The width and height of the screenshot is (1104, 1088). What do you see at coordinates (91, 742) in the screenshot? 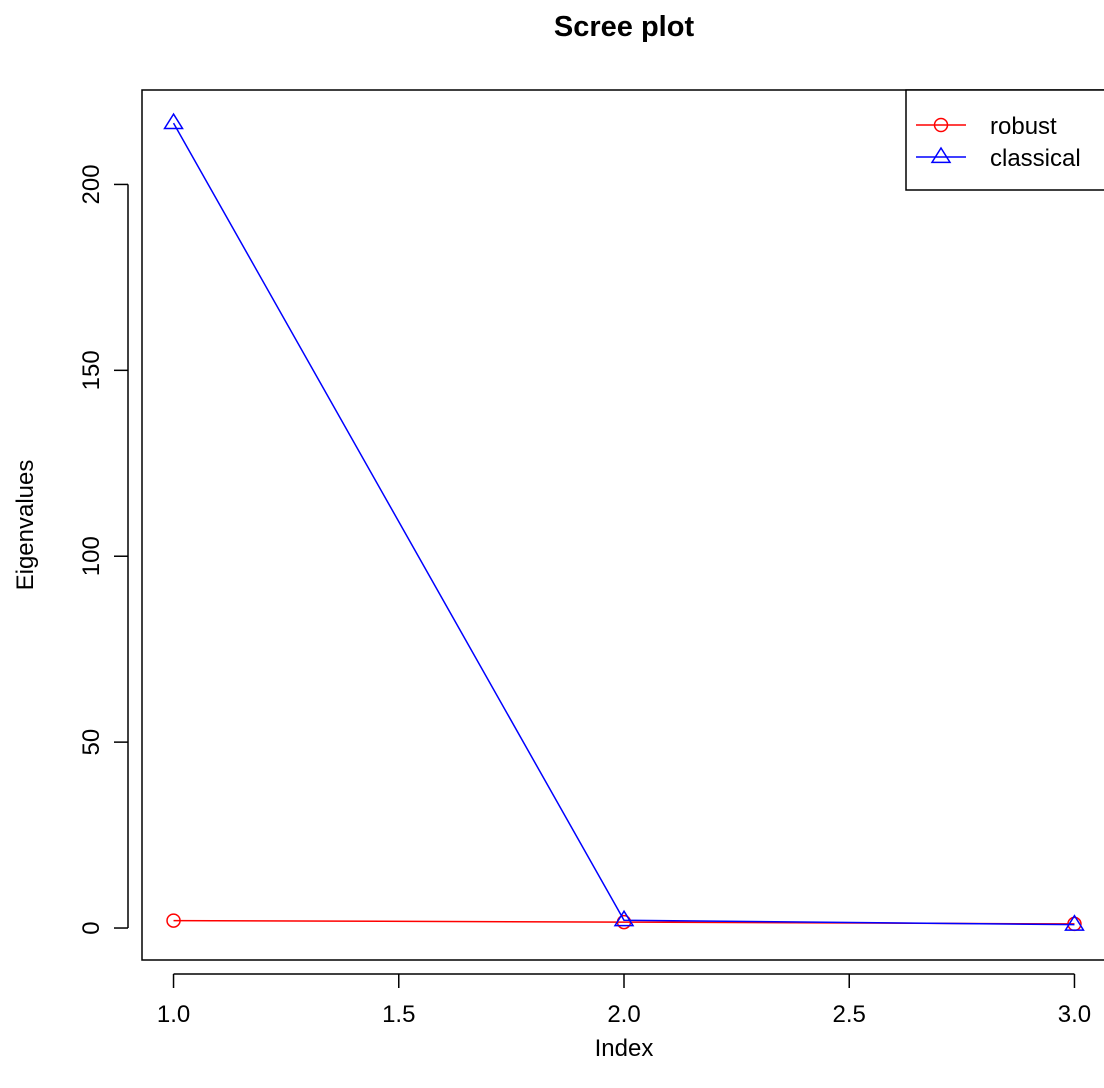
I see `y-tick-label: 50` at bounding box center [91, 742].